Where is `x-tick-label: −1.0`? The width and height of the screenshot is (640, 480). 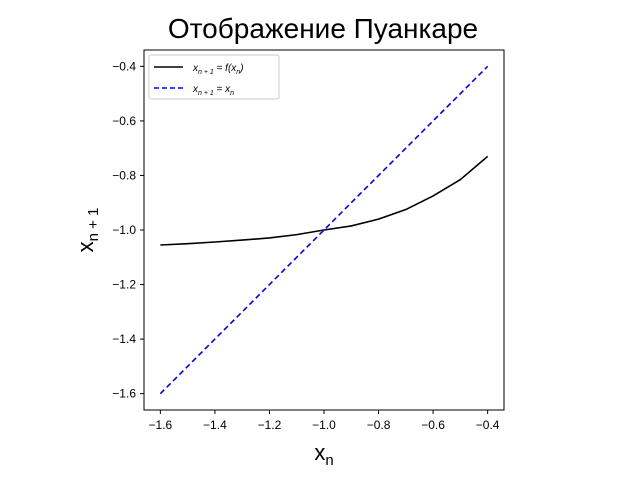
x-tick-label: −1.0 is located at coordinates (324, 425).